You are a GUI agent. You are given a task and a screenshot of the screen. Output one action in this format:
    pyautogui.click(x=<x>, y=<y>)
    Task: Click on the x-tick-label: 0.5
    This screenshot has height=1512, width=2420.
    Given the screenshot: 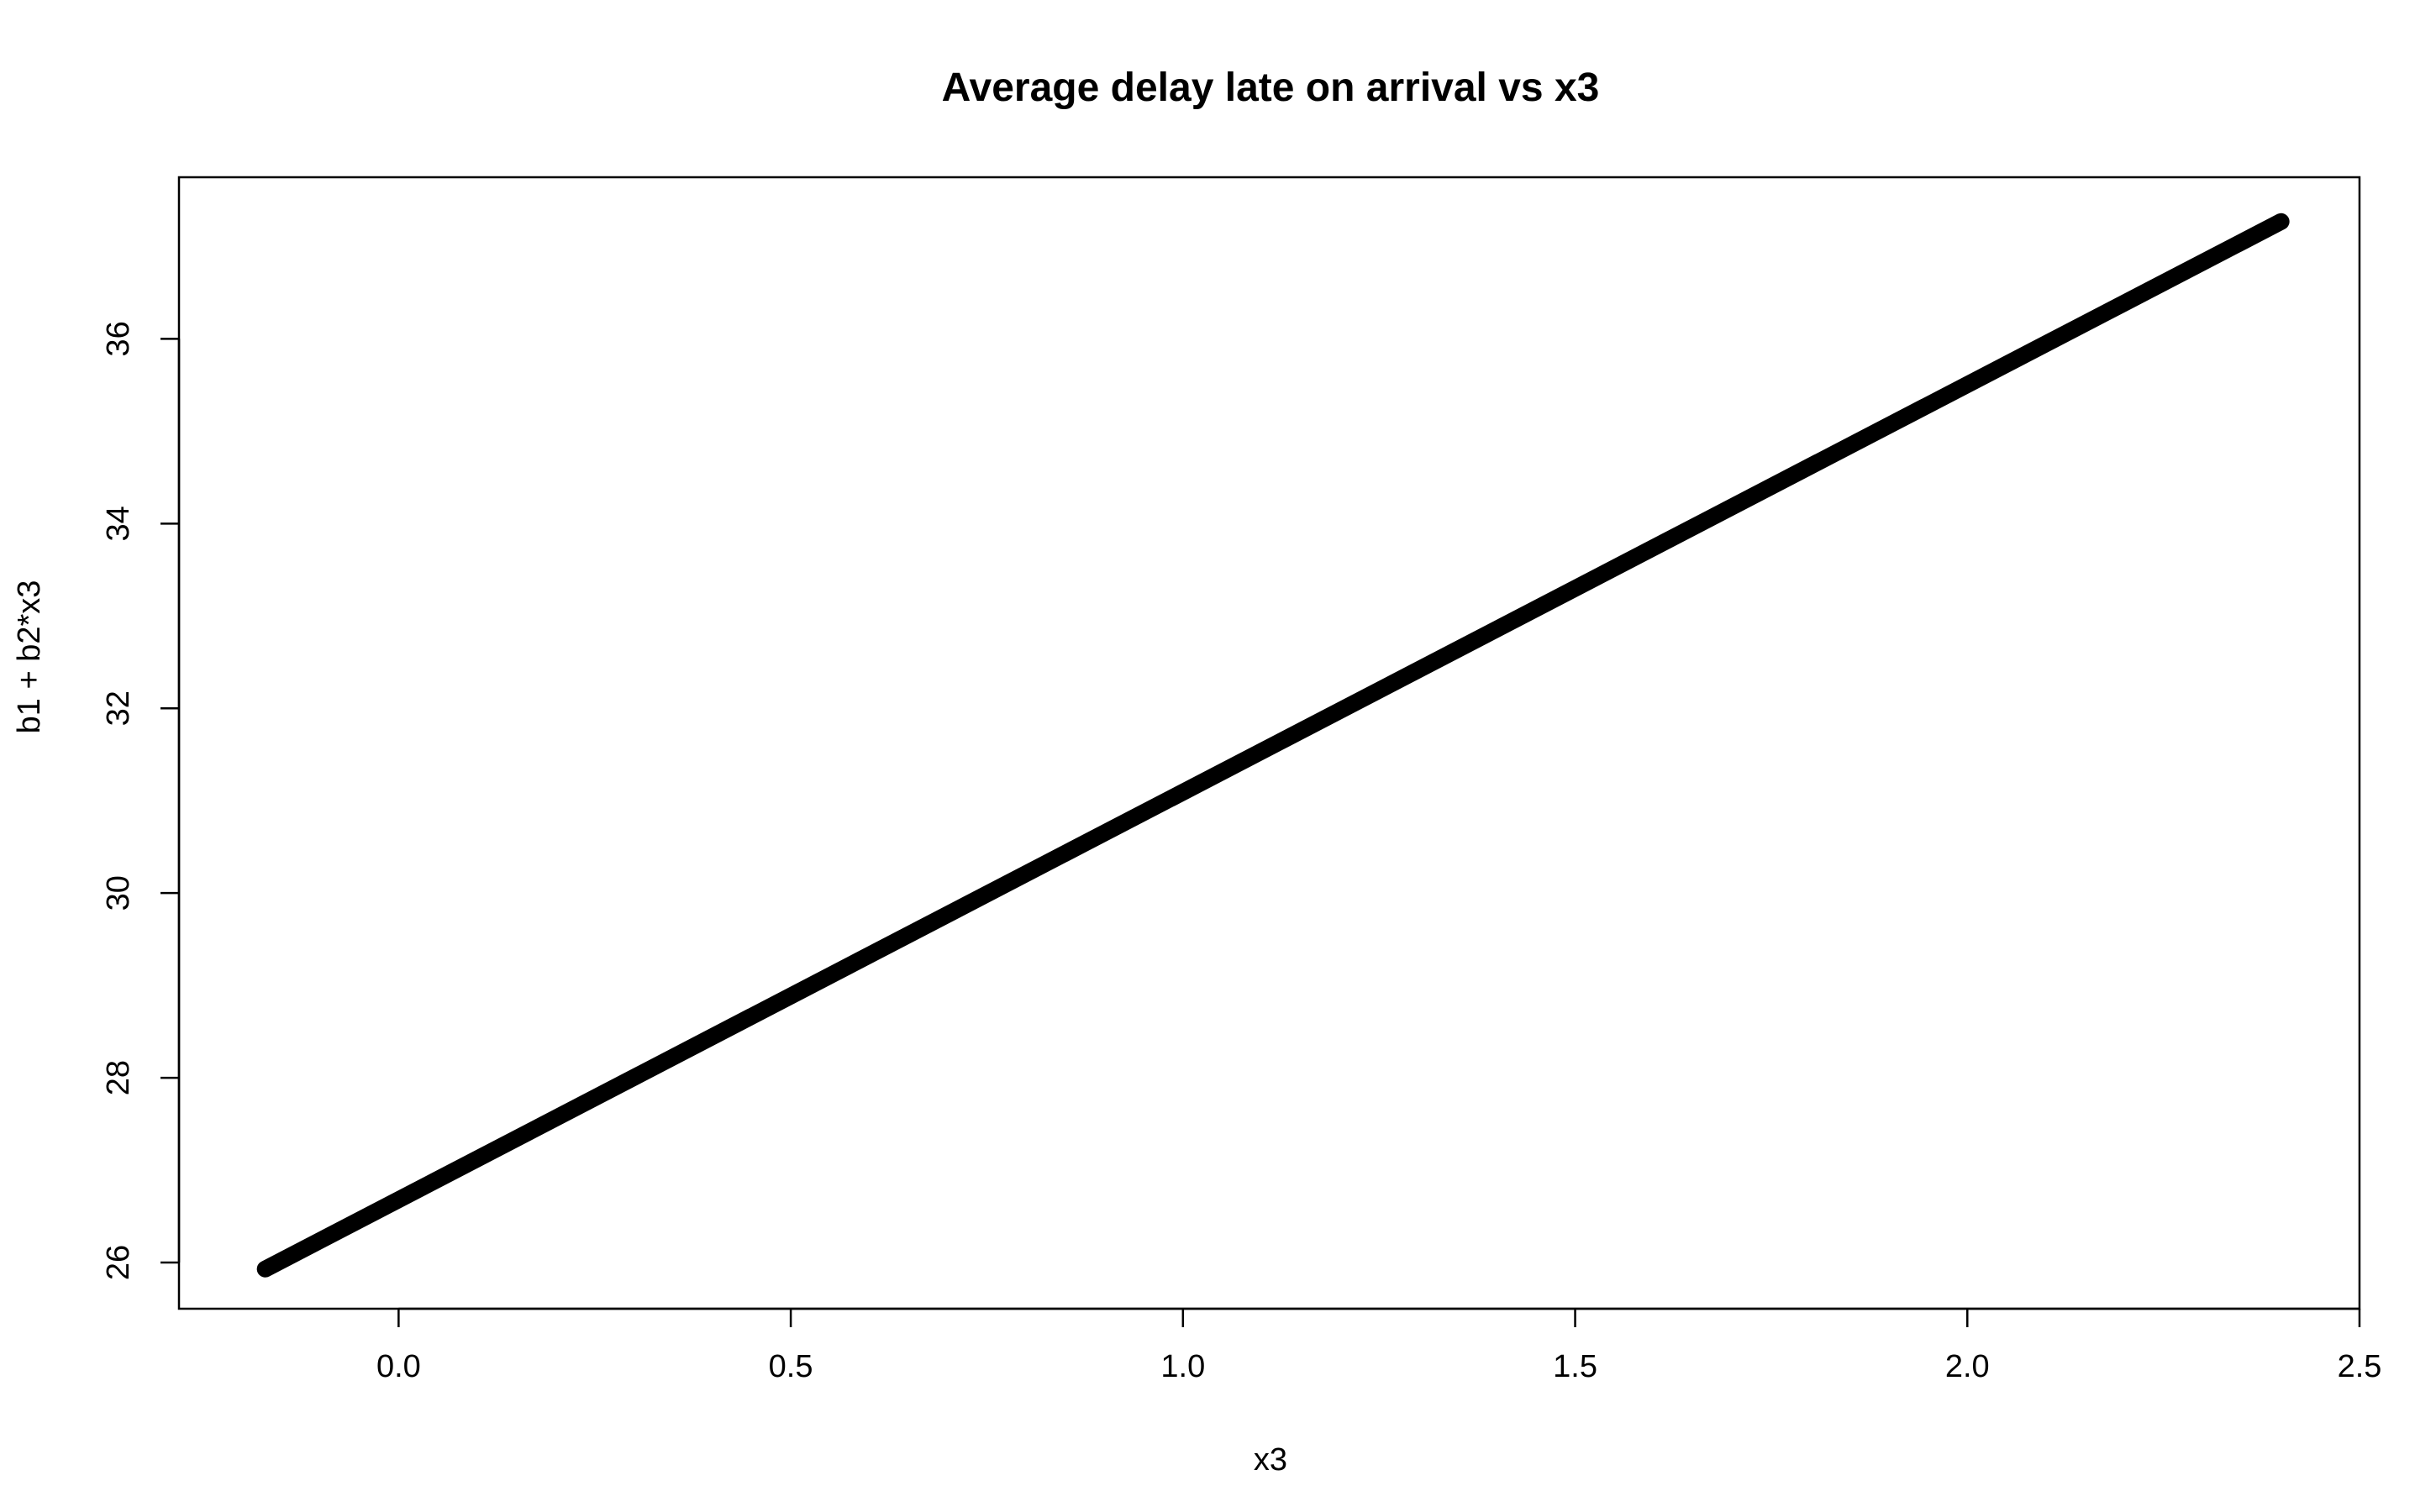 What is the action you would take?
    pyautogui.click(x=791, y=1366)
    